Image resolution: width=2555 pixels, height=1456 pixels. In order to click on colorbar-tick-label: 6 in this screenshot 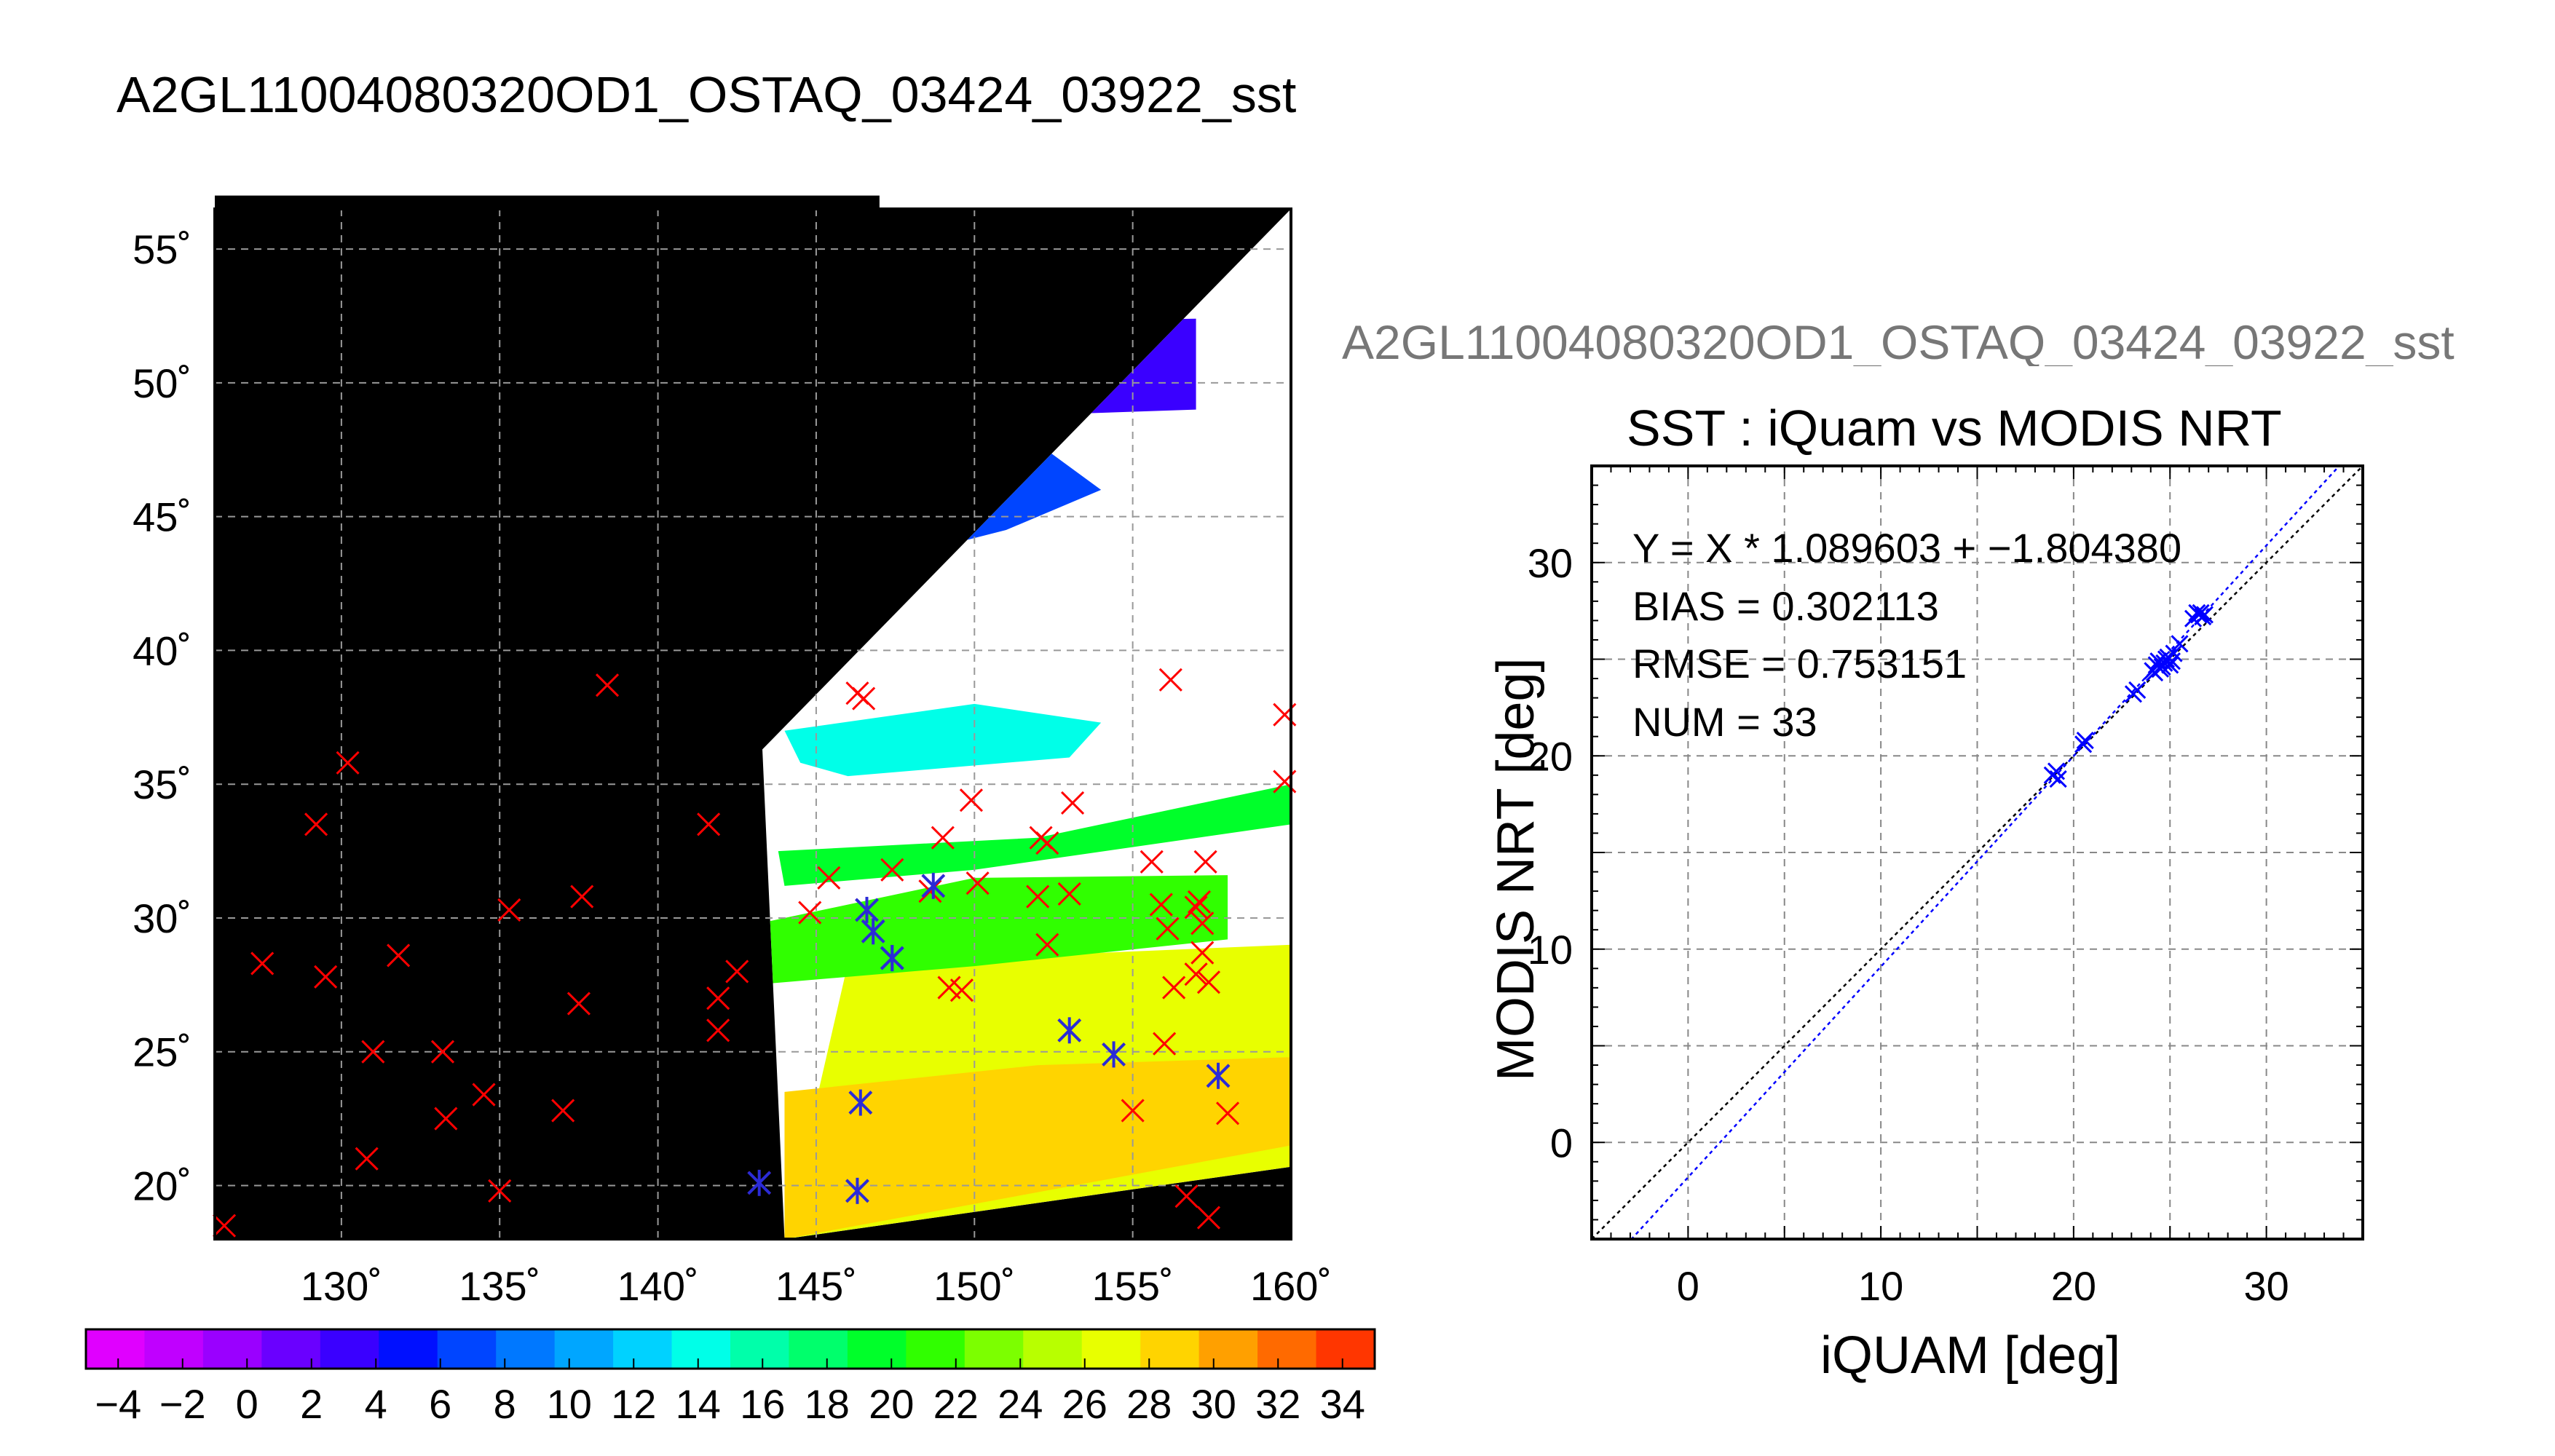, I will do `click(440, 1404)`.